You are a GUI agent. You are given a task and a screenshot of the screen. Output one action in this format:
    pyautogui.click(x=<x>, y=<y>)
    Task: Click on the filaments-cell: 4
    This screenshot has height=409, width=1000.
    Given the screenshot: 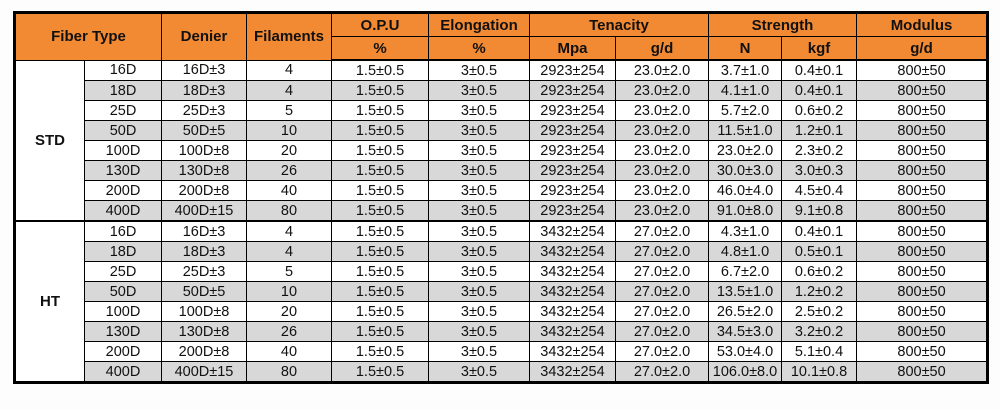 What is the action you would take?
    pyautogui.click(x=289, y=90)
    